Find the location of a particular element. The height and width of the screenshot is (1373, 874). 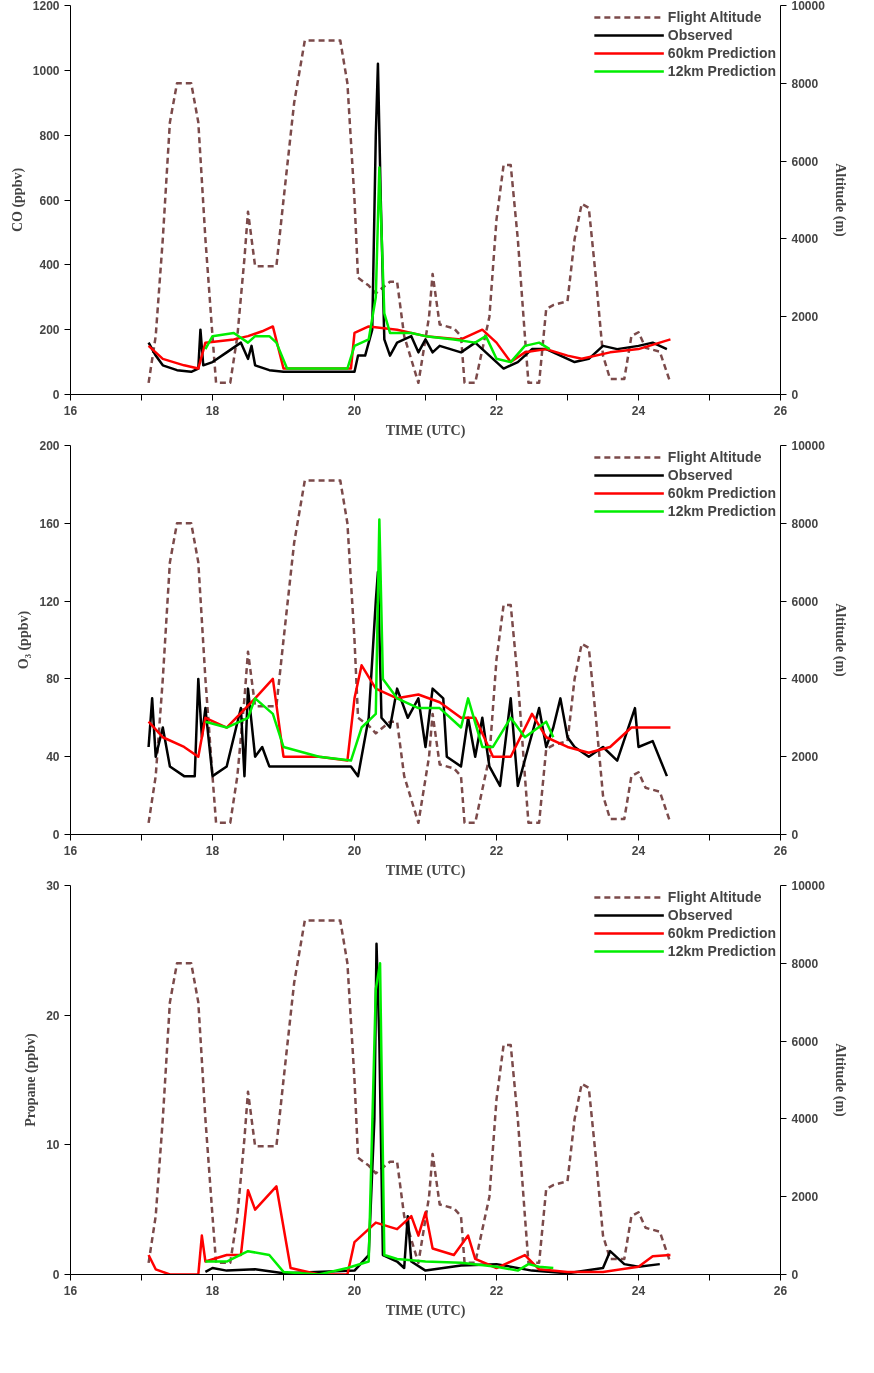

y-tick-label: 80 is located at coordinates (53, 679).